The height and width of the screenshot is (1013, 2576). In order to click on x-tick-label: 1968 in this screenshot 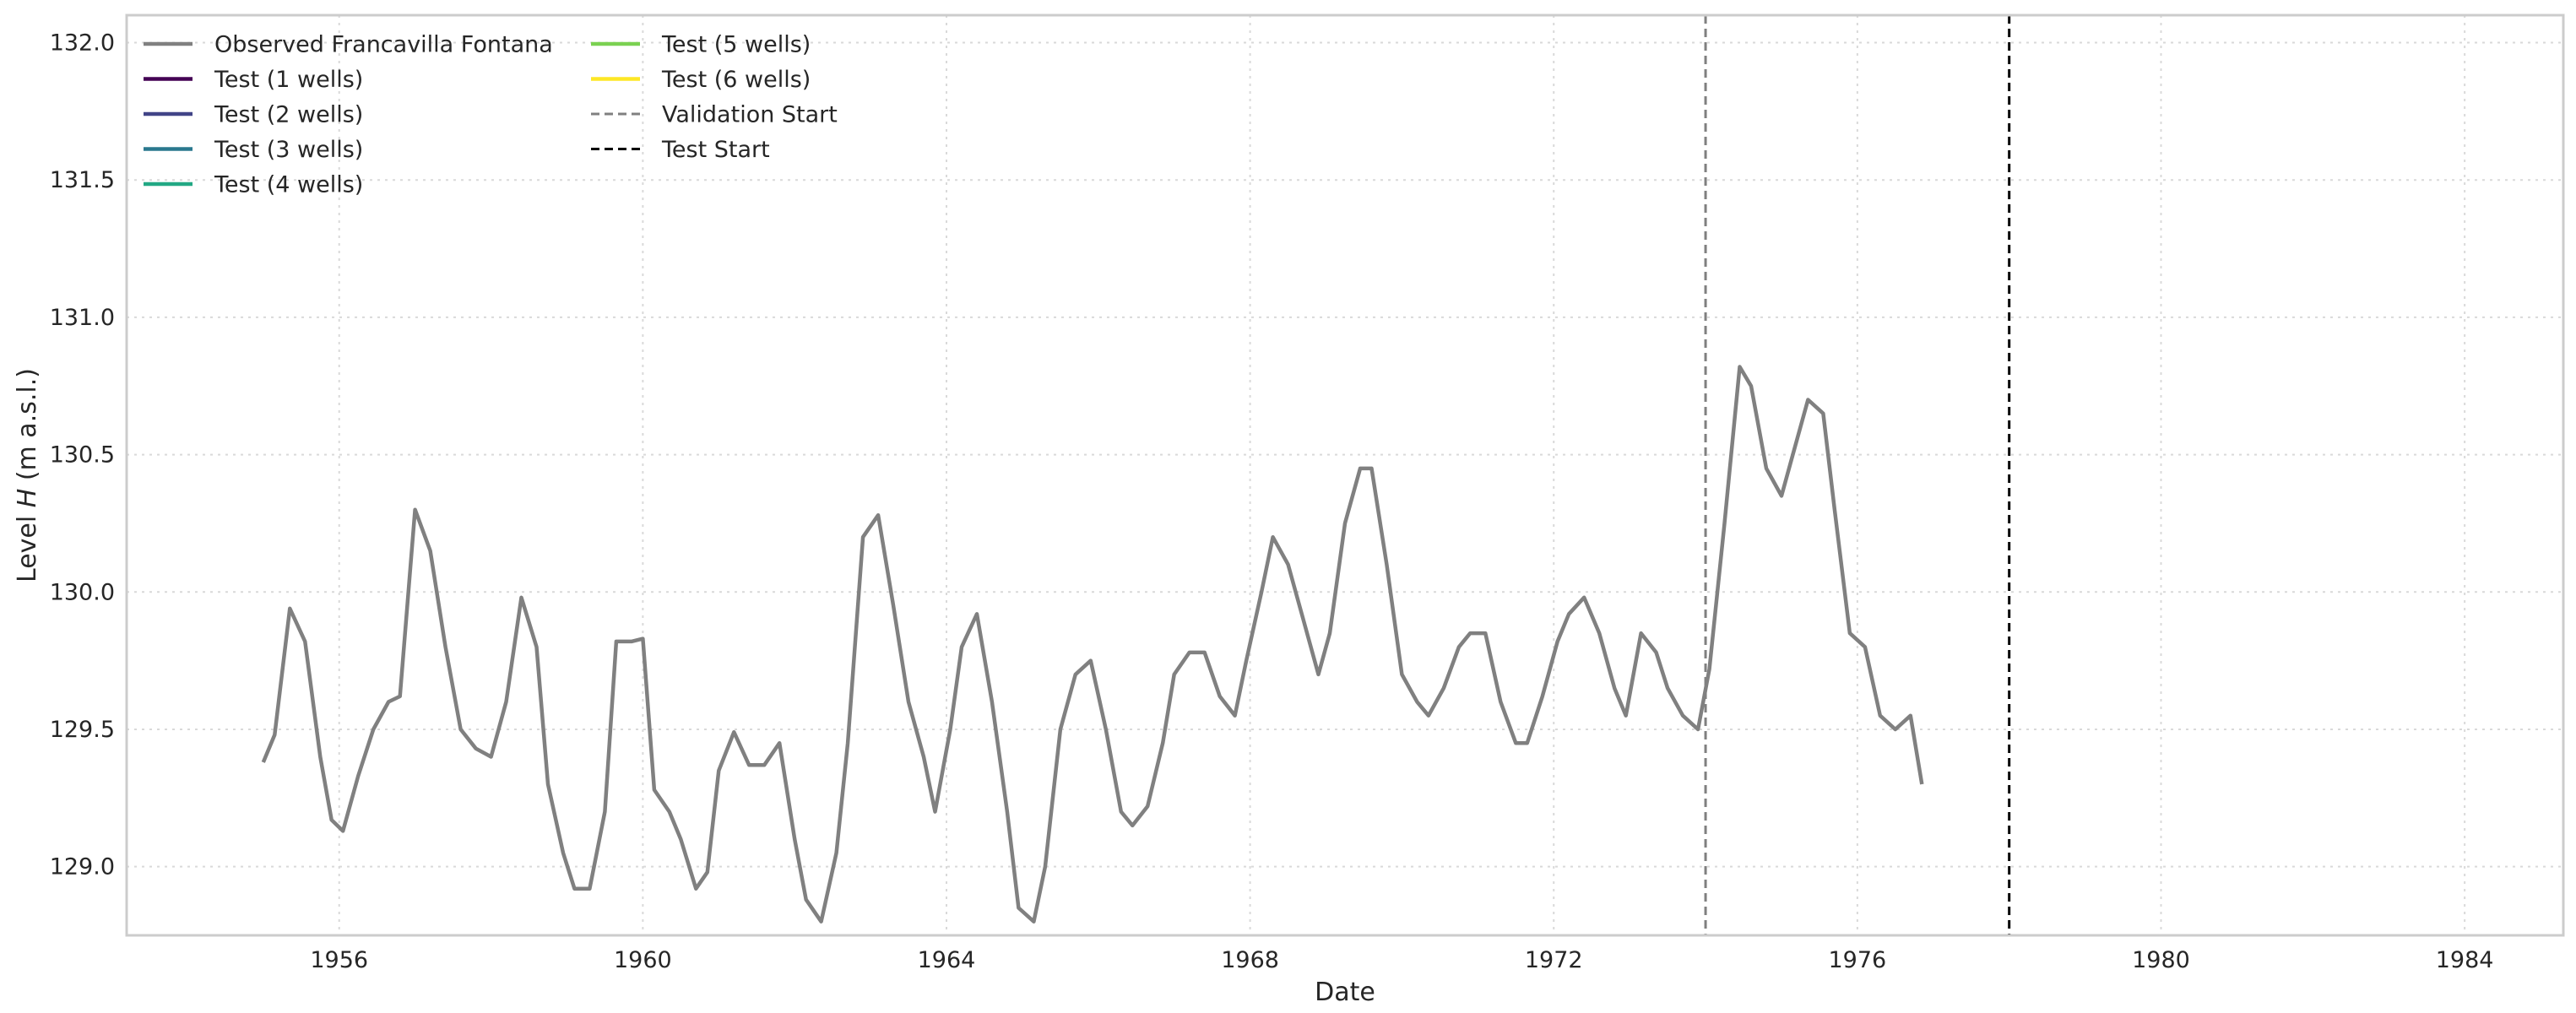, I will do `click(1250, 960)`.